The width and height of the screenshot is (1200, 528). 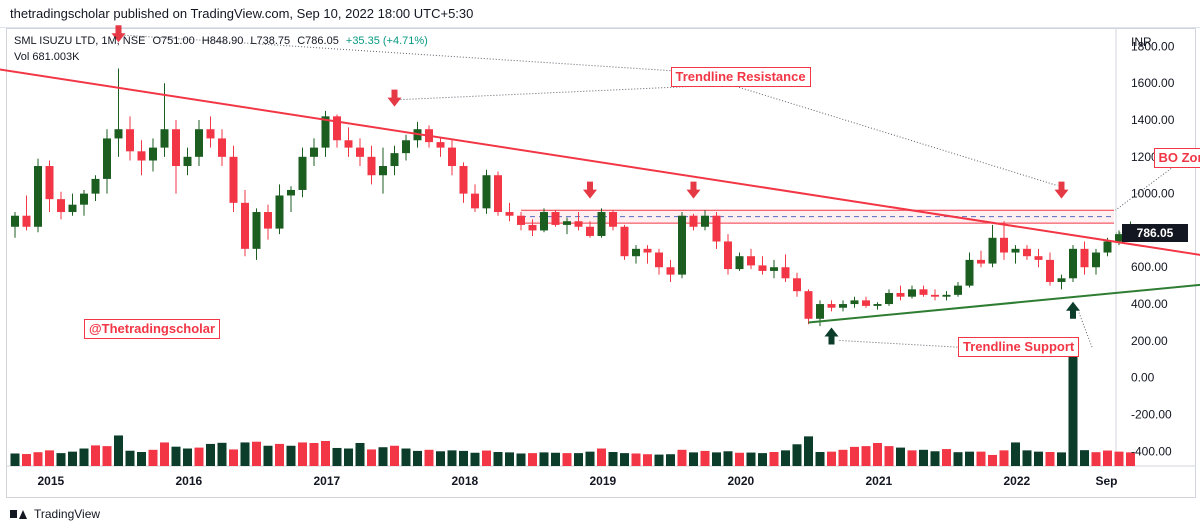 I want to click on up-arrow-icon, so click(x=1073, y=310).